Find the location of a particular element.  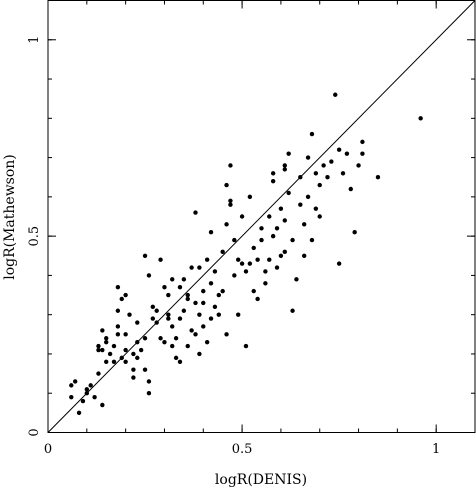

y-tick-label: 1 is located at coordinates (34, 40).